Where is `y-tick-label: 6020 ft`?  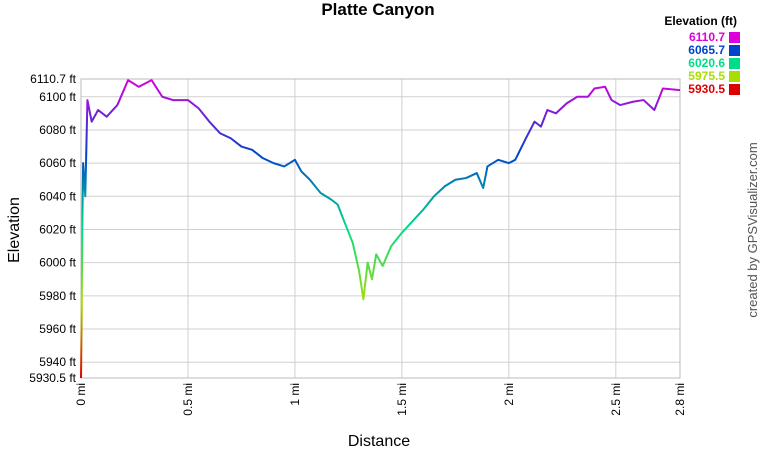 y-tick-label: 6020 ft is located at coordinates (57, 229).